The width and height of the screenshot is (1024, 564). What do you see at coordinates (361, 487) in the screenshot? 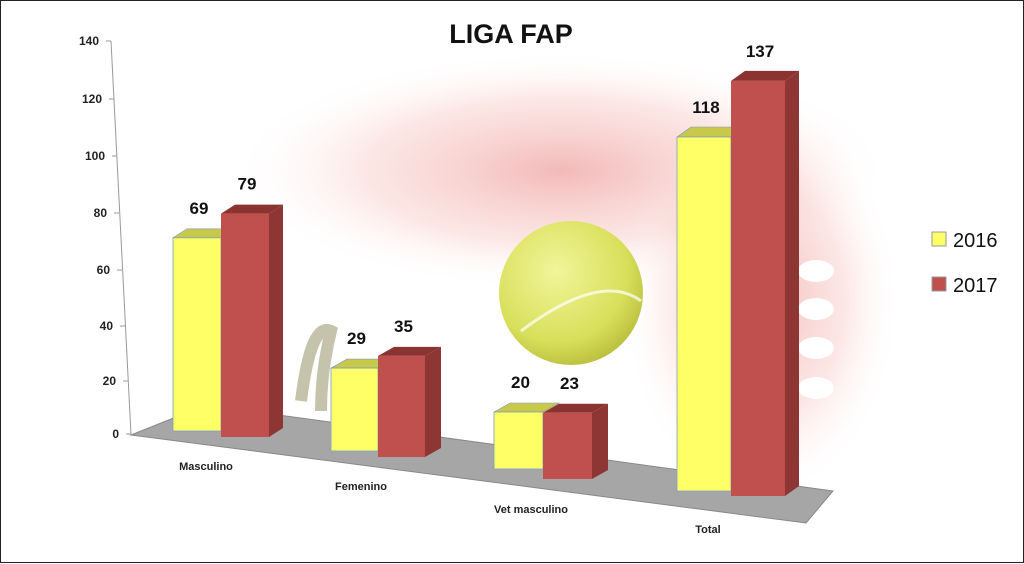
I see `category-label: Femenino` at bounding box center [361, 487].